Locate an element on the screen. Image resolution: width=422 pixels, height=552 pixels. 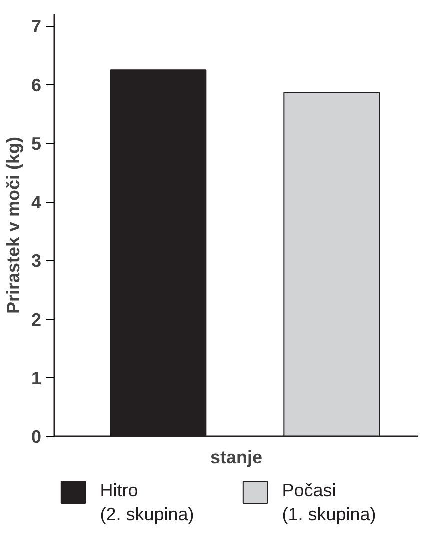
y-tick-label: 3 is located at coordinates (36, 261).